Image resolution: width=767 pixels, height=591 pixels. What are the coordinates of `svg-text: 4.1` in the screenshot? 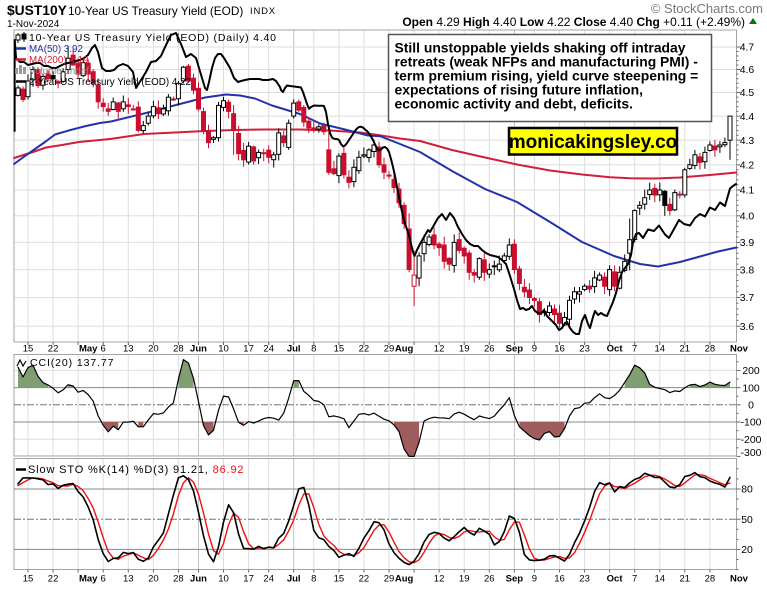 It's located at (747, 191).